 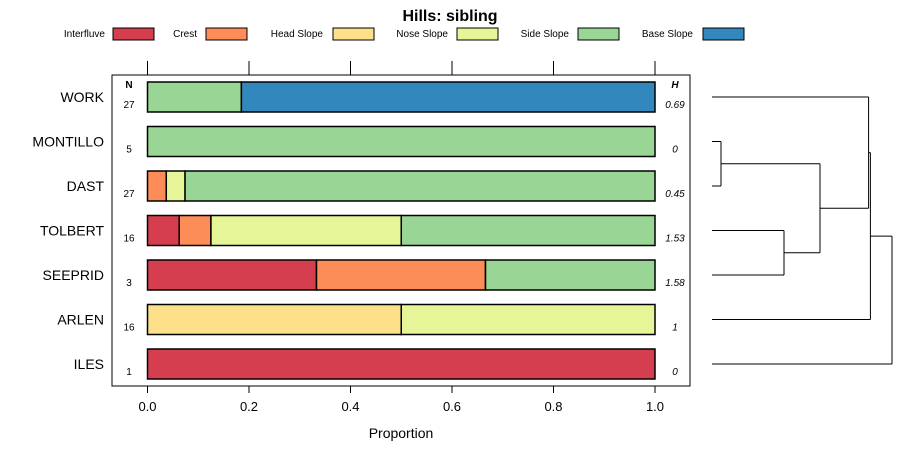 What do you see at coordinates (297, 34) in the screenshot?
I see `legend-label: Head Slope` at bounding box center [297, 34].